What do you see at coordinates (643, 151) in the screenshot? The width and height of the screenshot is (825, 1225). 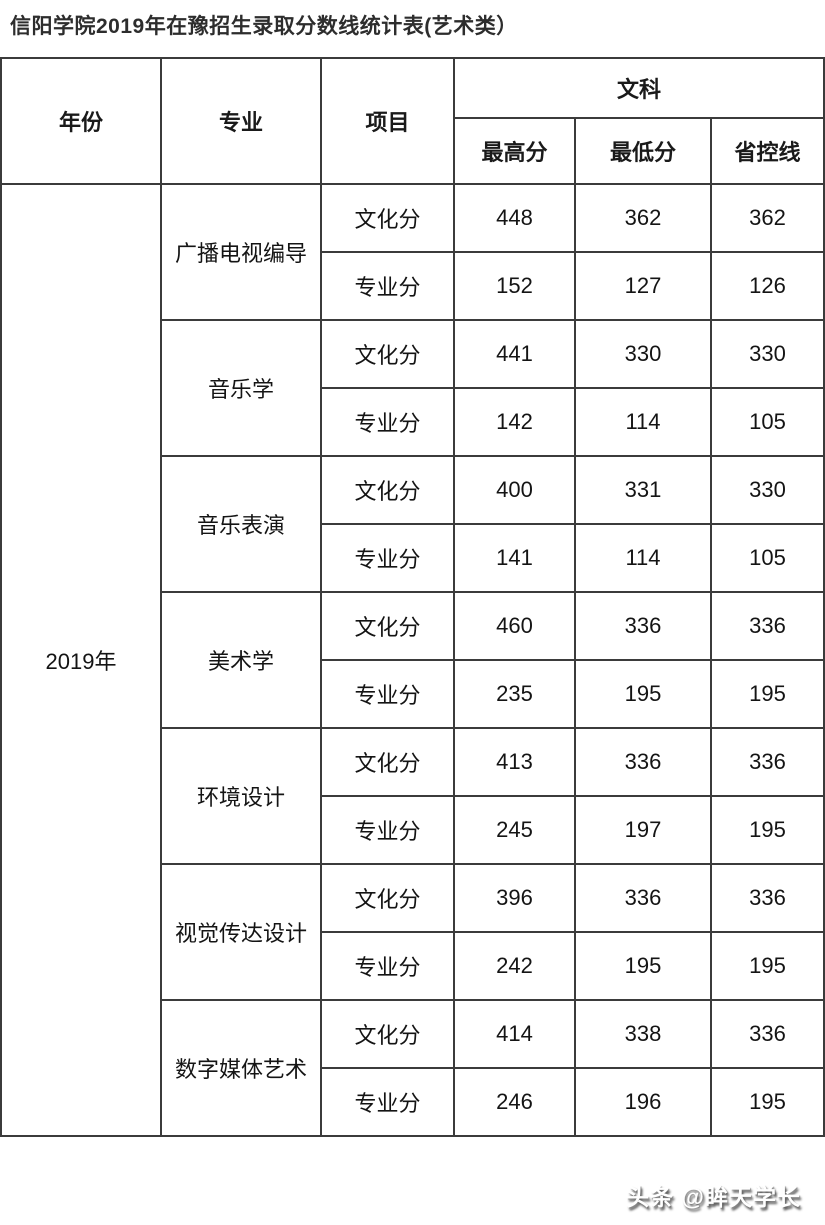 I see `header-min-score: 最低分` at bounding box center [643, 151].